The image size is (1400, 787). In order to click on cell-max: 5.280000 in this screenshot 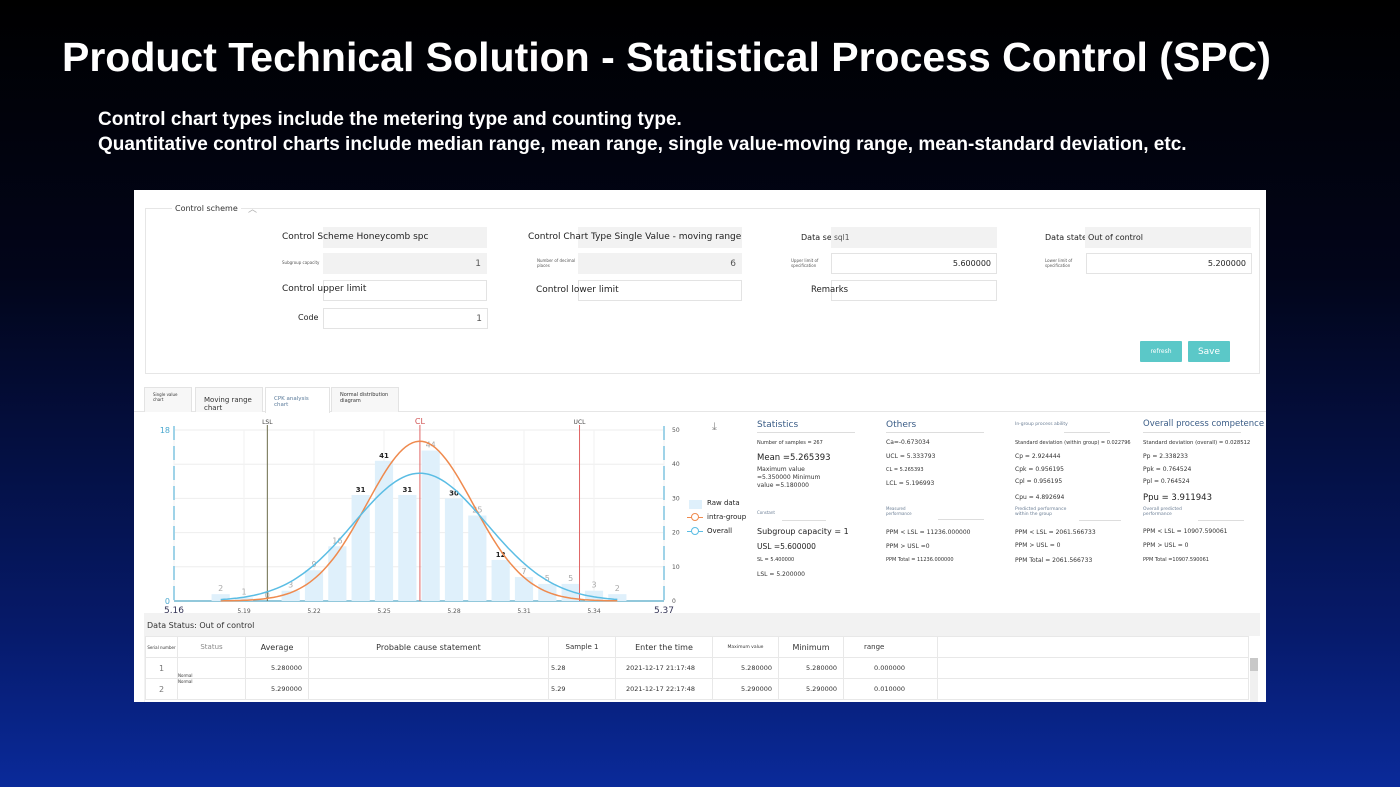, I will do `click(745, 668)`.